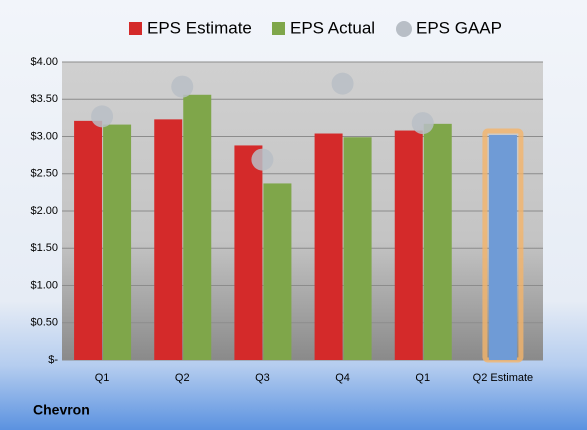  What do you see at coordinates (459, 27) in the screenshot?
I see `legend-text: EPS GAAP` at bounding box center [459, 27].